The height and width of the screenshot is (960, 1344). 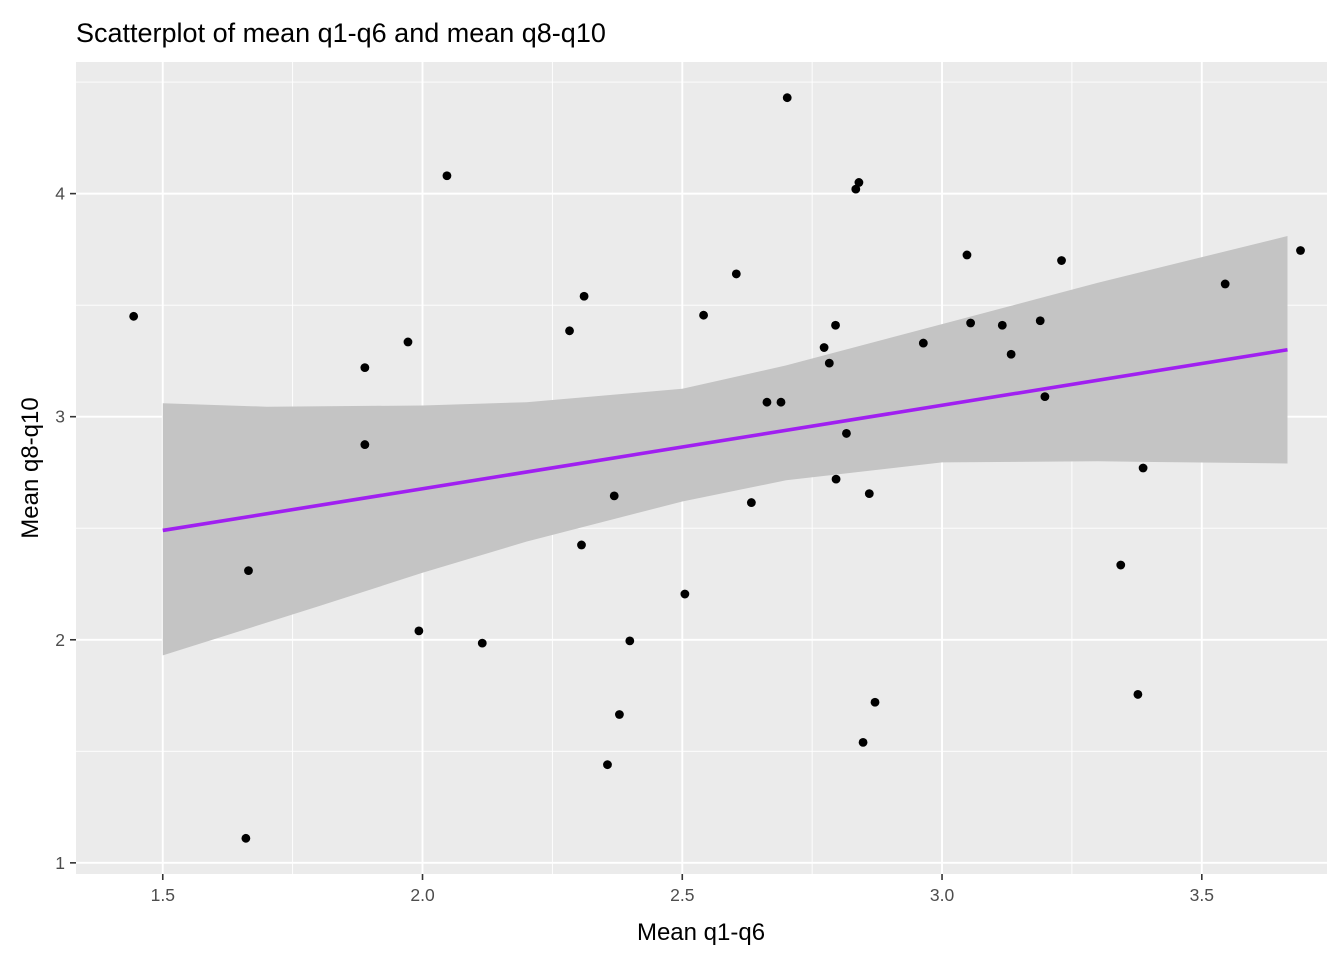 I want to click on x-tick-label: 2.5, so click(x=682, y=895).